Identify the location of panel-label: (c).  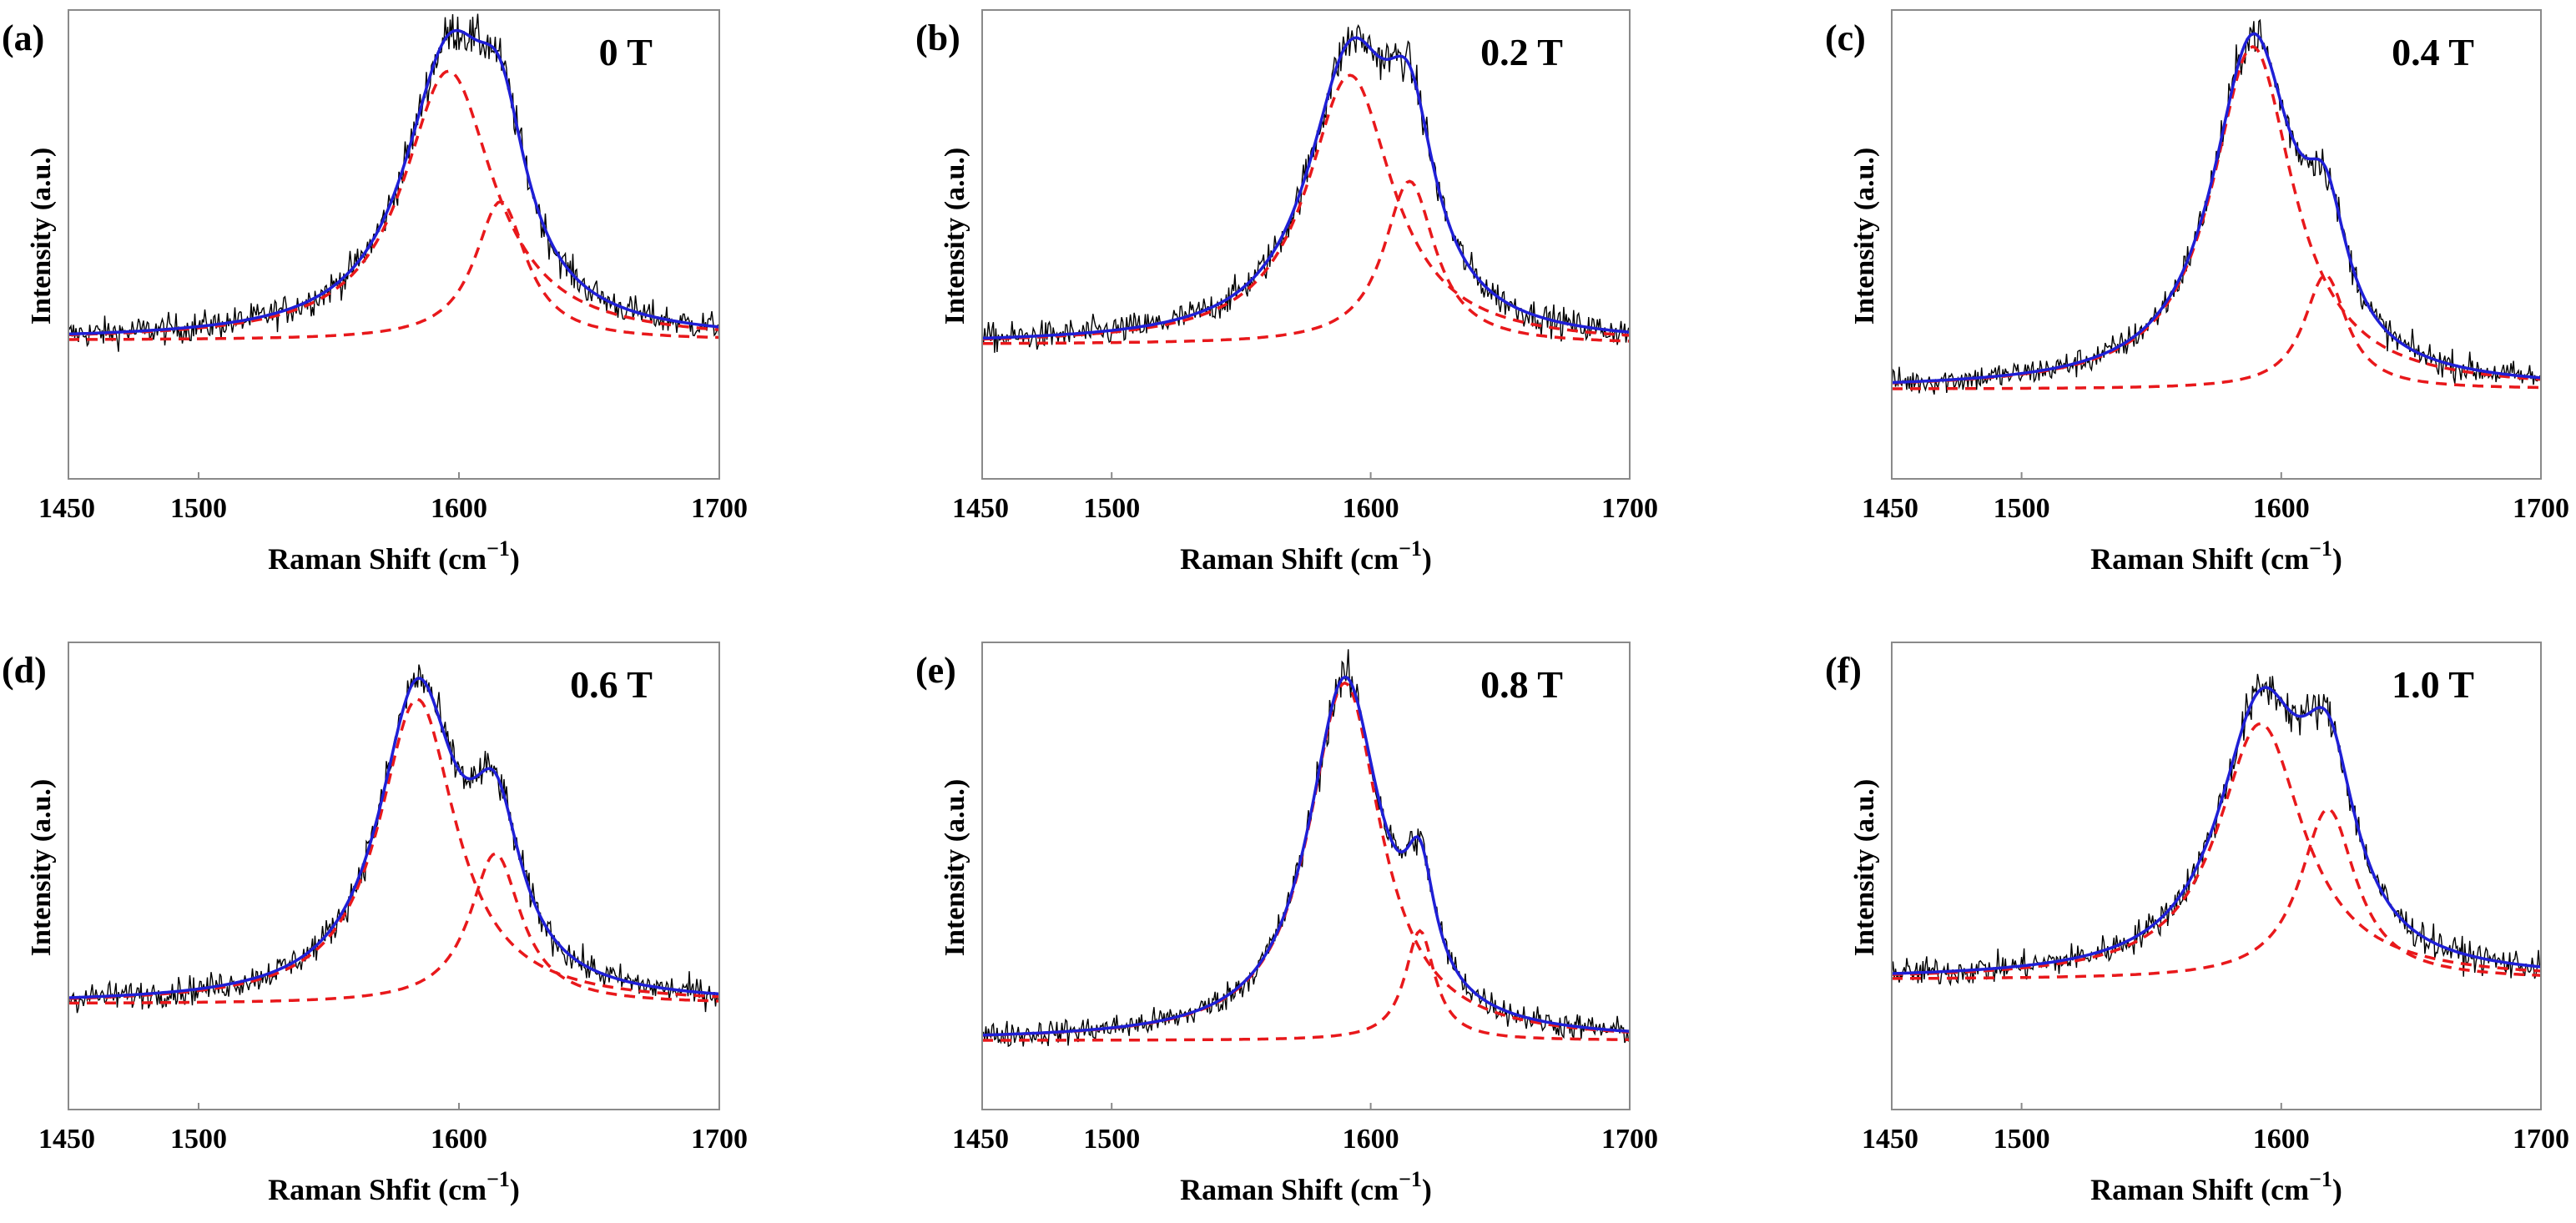
(1846, 38).